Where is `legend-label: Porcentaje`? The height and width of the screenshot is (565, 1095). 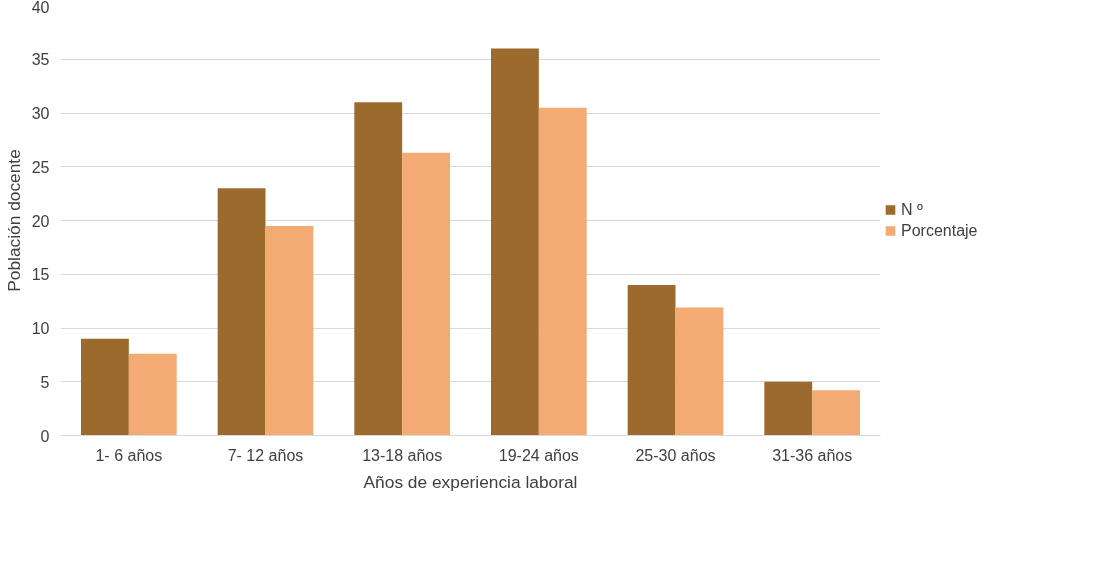
legend-label: Porcentaje is located at coordinates (939, 230).